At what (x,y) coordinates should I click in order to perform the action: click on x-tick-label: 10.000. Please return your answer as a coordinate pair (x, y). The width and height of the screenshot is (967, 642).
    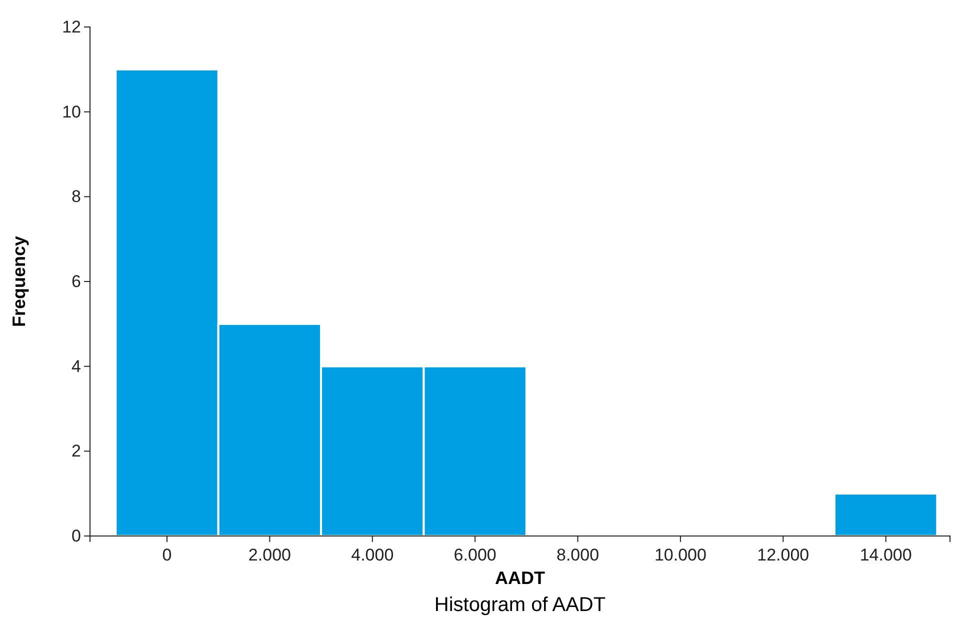
    Looking at the image, I should click on (680, 554).